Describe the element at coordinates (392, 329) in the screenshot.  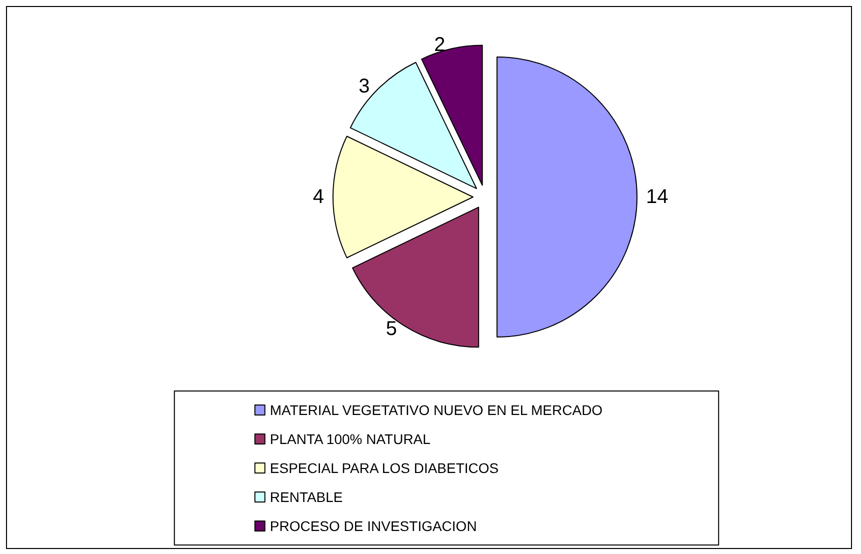
I see `data-label: 5` at that location.